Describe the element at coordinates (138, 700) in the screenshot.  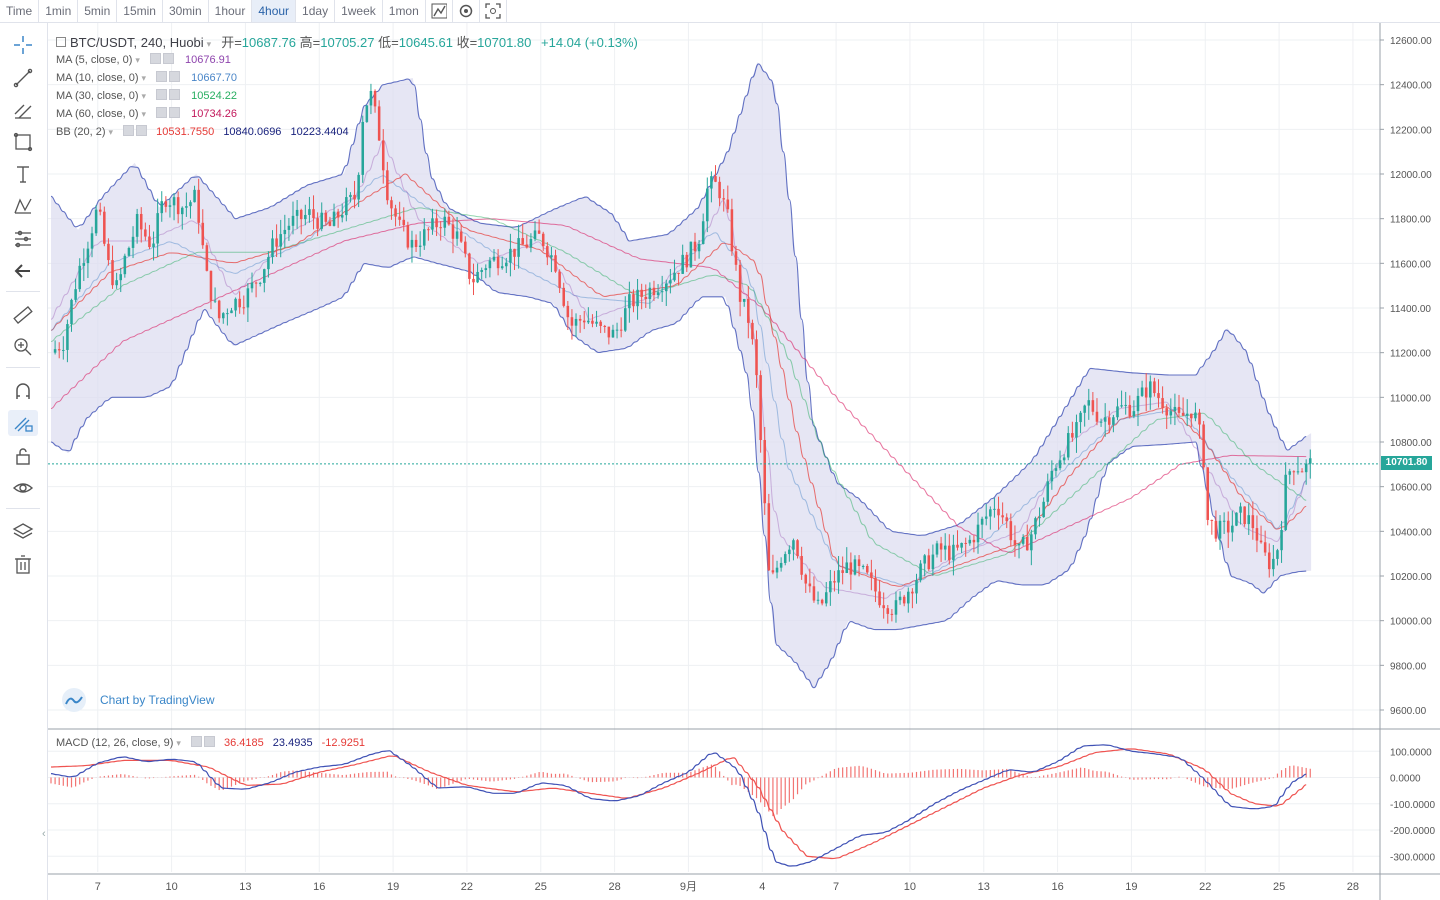
I see `tradingview-credit: Chart by TradingView` at that location.